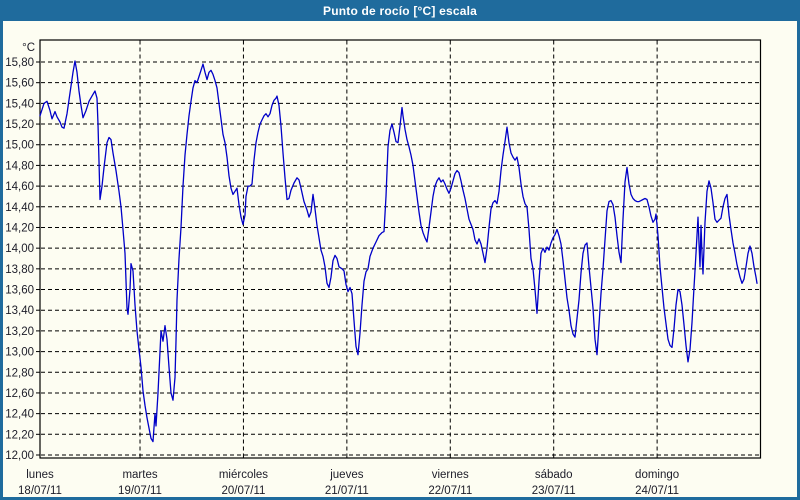  What do you see at coordinates (19, 166) in the screenshot?
I see `y-tick-label: 14,80` at bounding box center [19, 166].